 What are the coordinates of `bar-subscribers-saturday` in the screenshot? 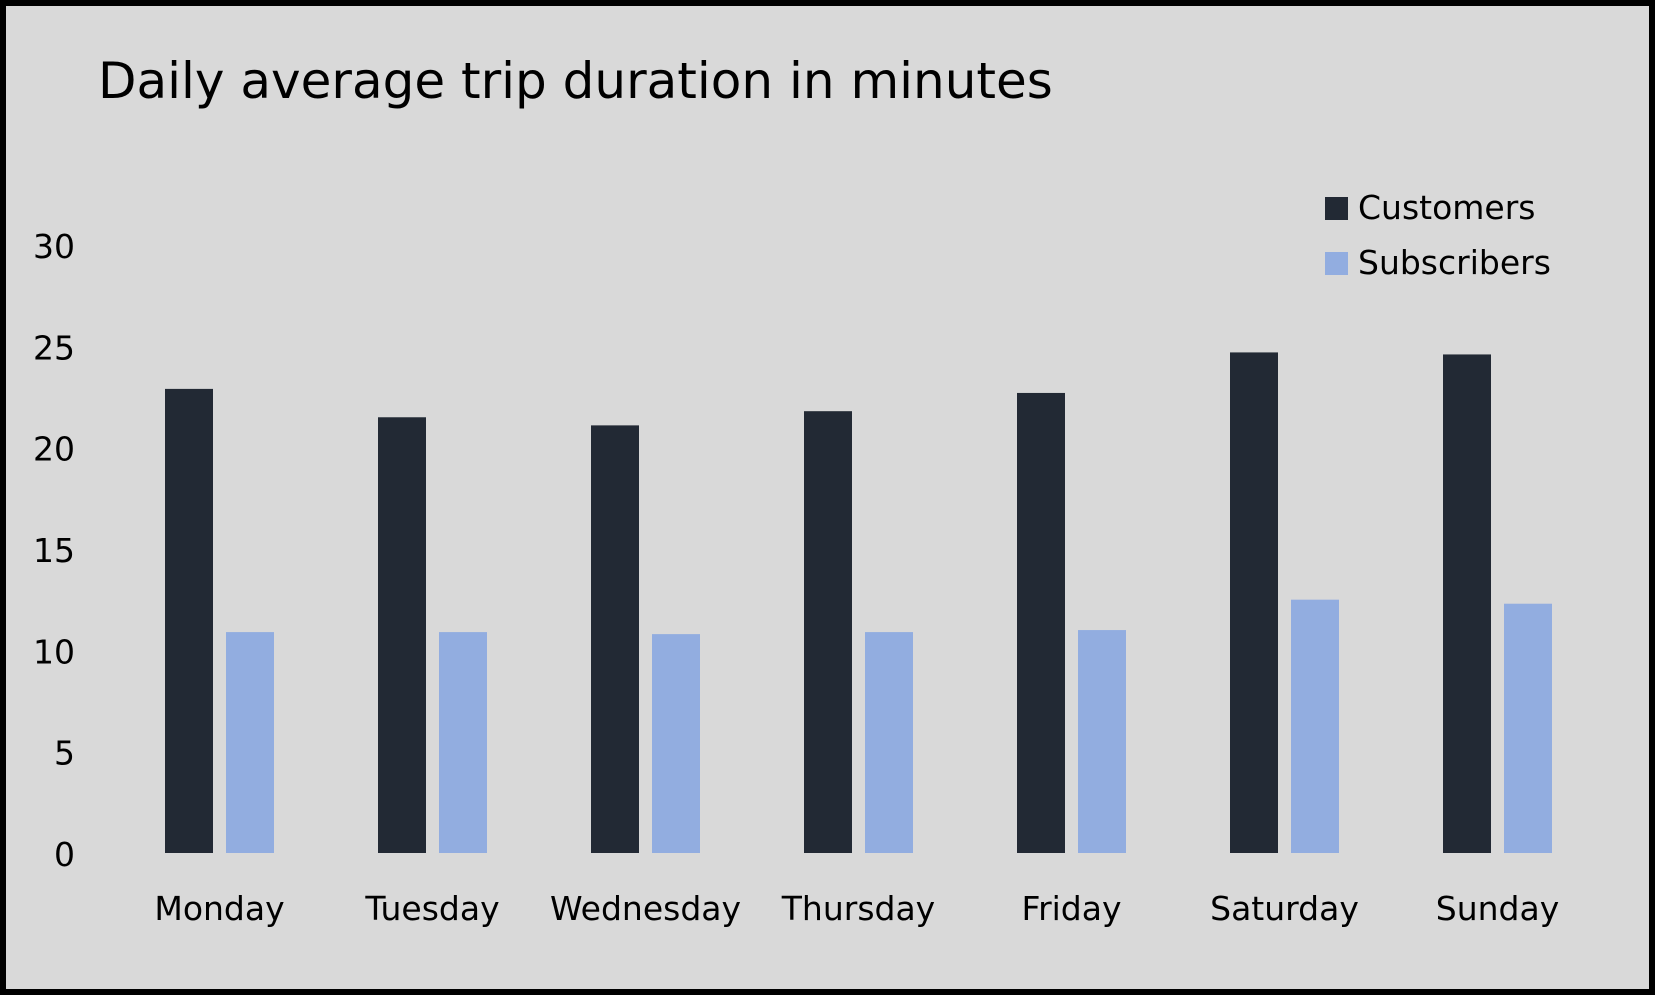 It's located at (1315, 726).